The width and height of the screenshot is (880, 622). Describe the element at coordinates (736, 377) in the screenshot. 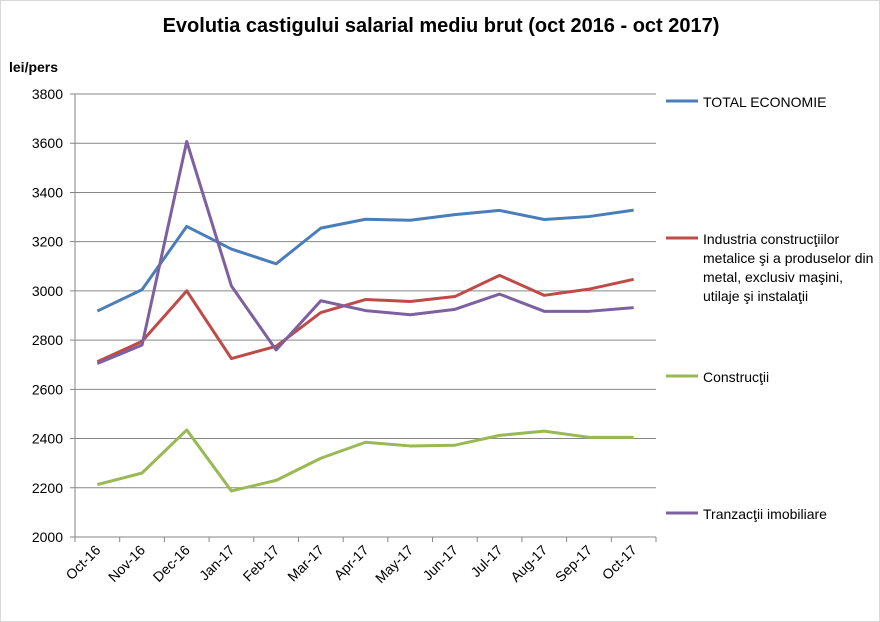

I see `legend-constructii: Construcţii` at that location.